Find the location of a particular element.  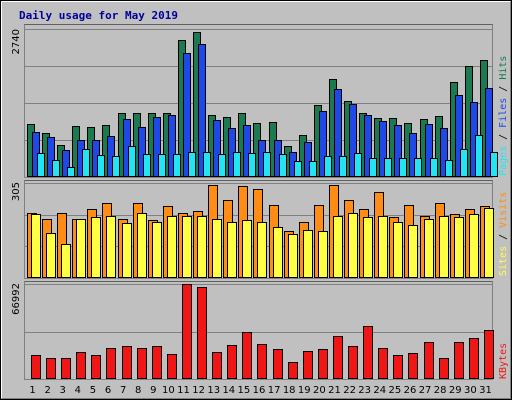

x-tick-label: 29 is located at coordinates (455, 390).